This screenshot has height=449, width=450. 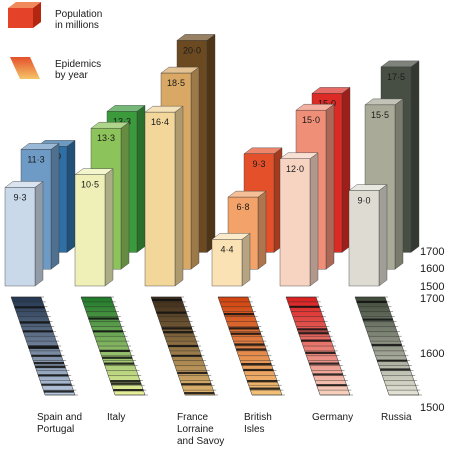 I want to click on legend-population-label: Population in millions, so click(x=78, y=20).